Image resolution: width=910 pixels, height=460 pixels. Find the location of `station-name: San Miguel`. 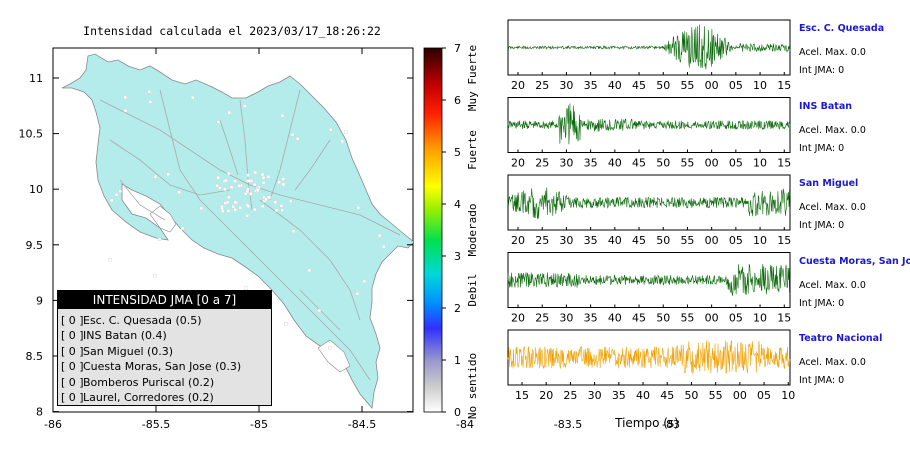

station-name: San Miguel is located at coordinates (829, 183).